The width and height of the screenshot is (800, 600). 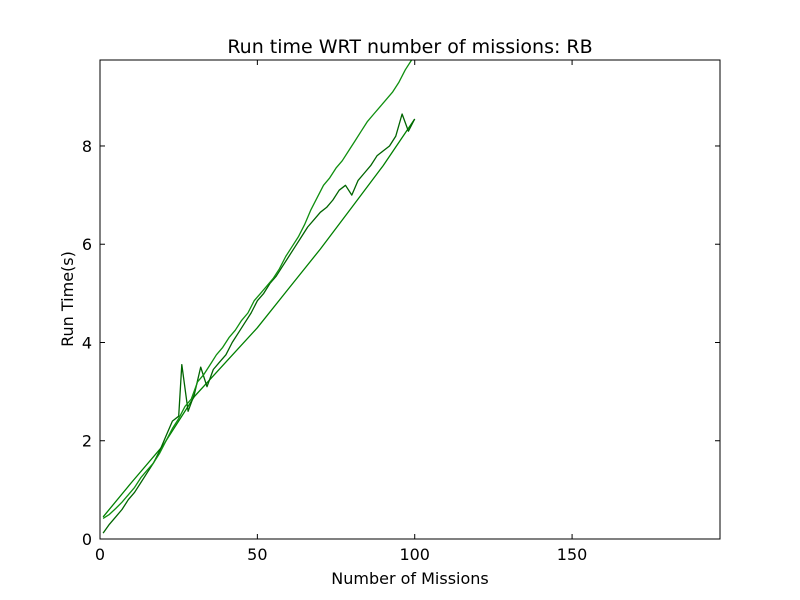 I want to click on y-tick-label: 0, so click(x=87, y=539).